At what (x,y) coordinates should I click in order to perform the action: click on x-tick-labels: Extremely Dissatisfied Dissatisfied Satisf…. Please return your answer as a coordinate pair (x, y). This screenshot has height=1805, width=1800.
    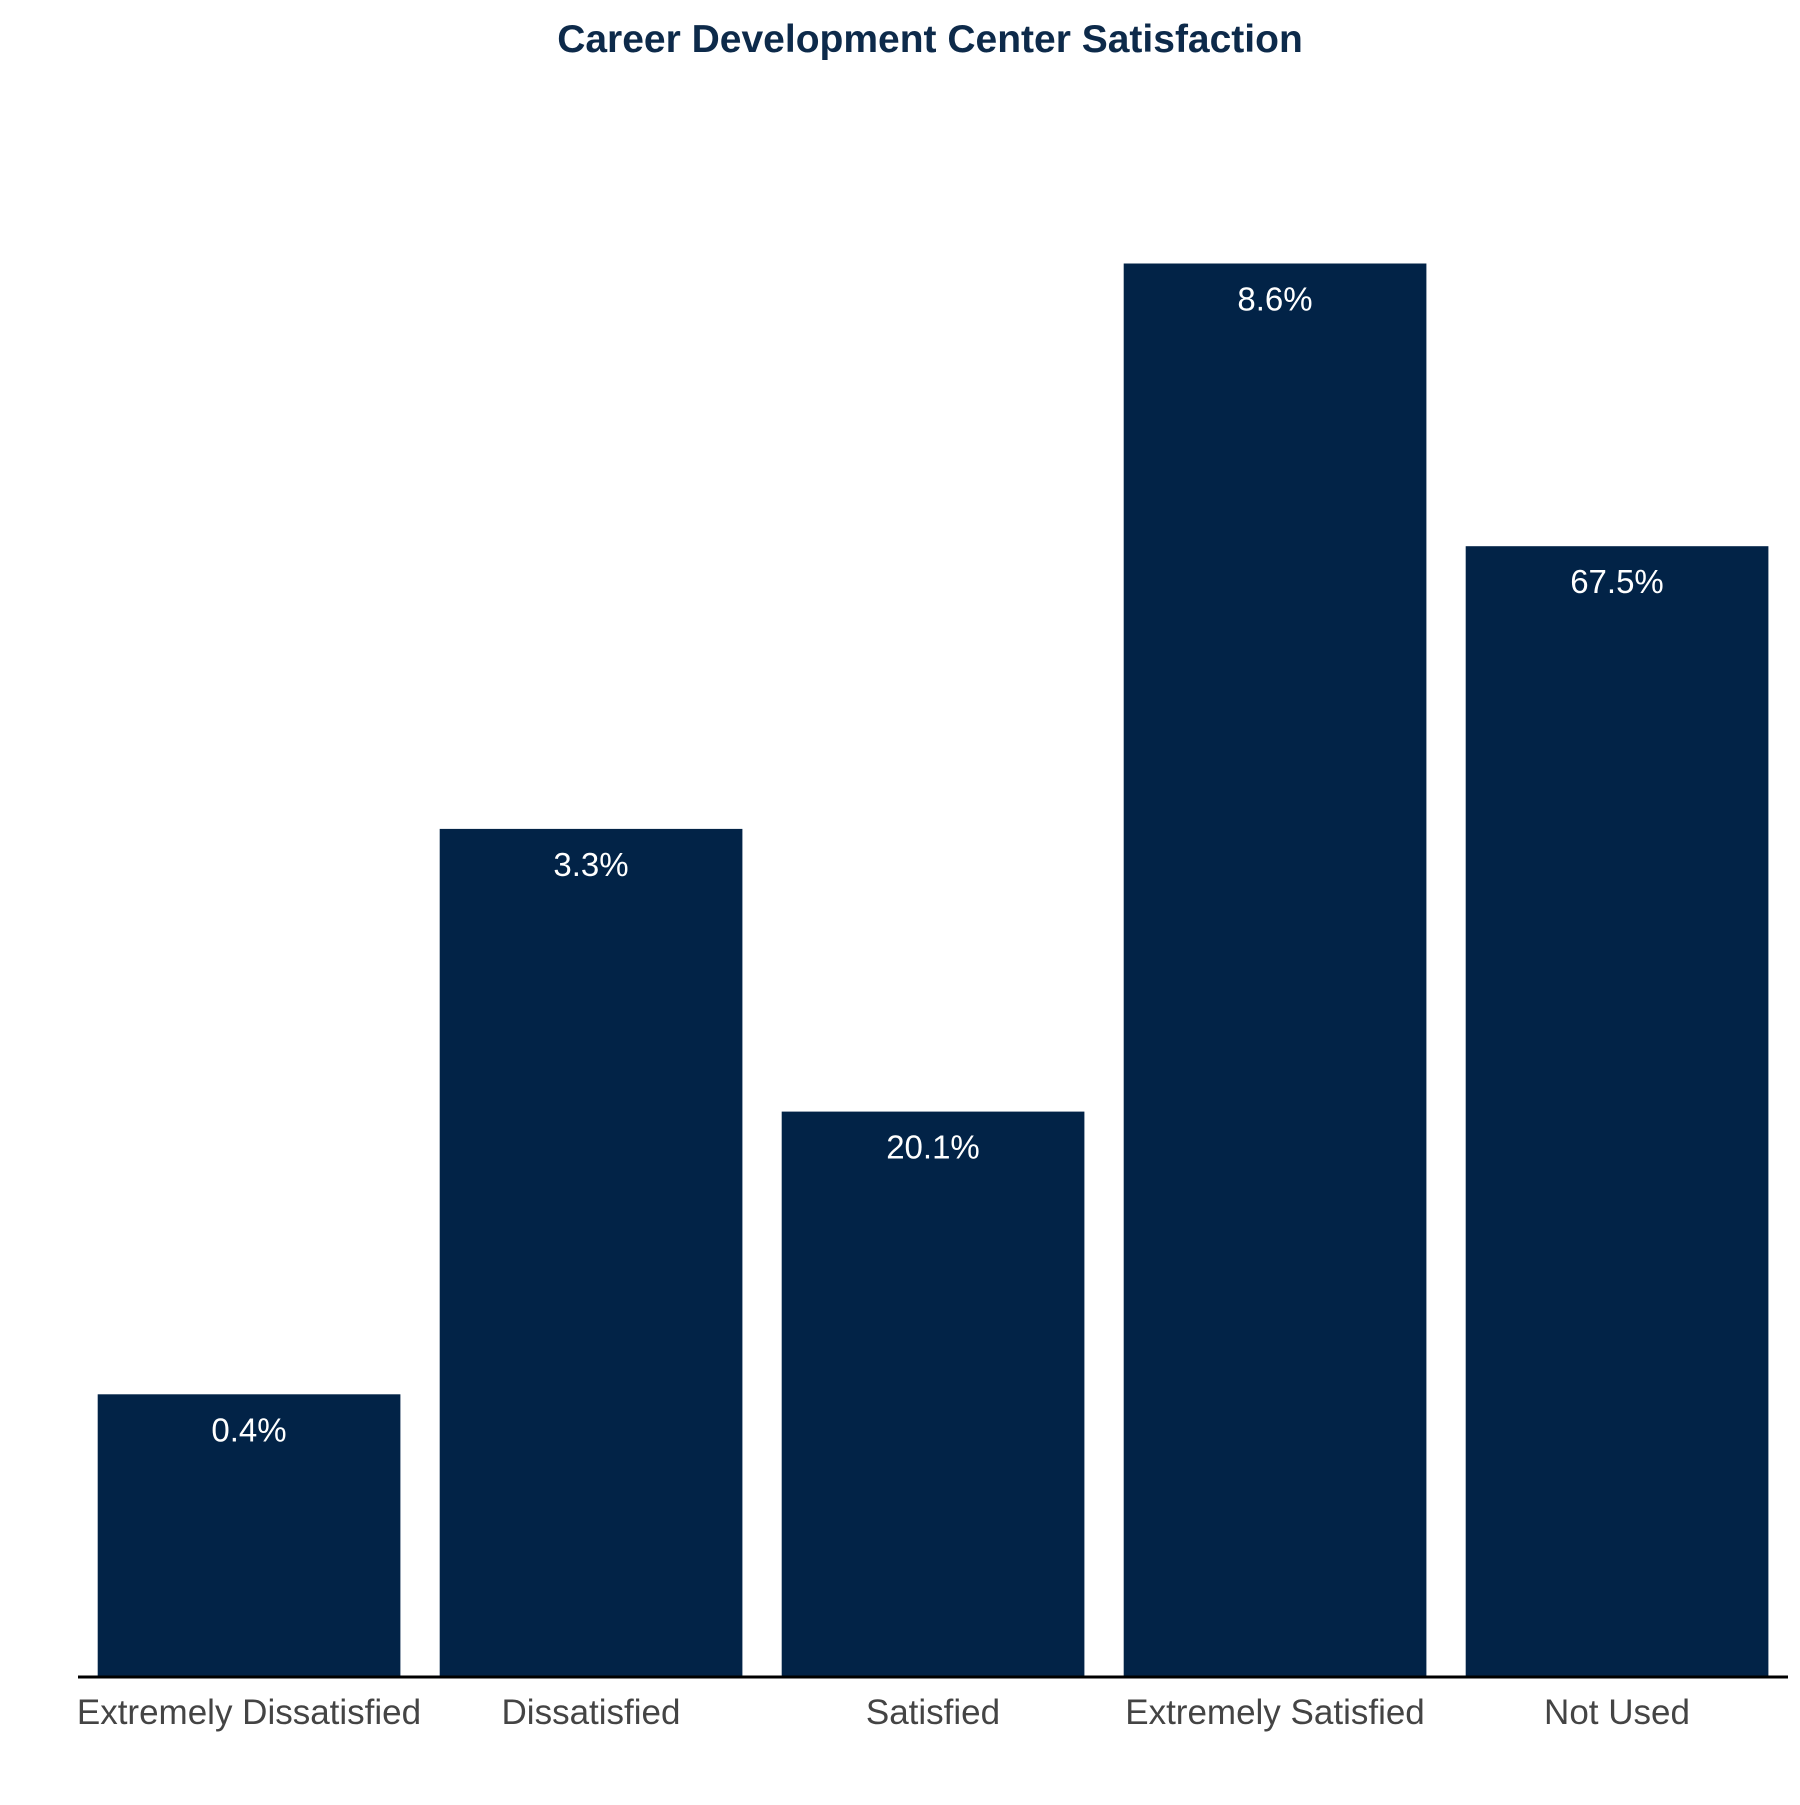
    Looking at the image, I should click on (883, 1712).